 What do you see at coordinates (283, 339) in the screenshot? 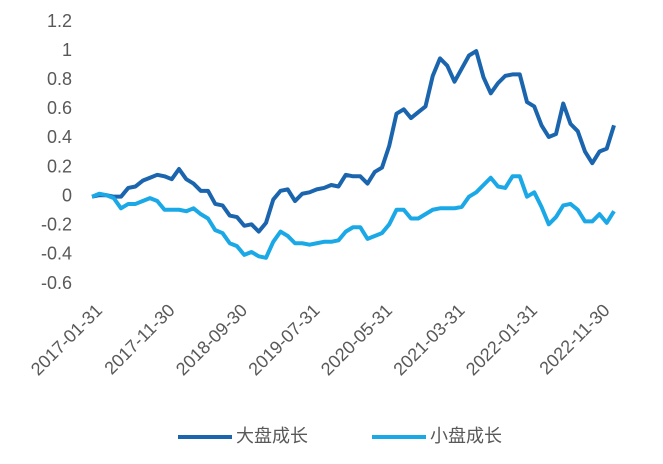
I see `x-tick-label: 2019-07-31` at bounding box center [283, 339].